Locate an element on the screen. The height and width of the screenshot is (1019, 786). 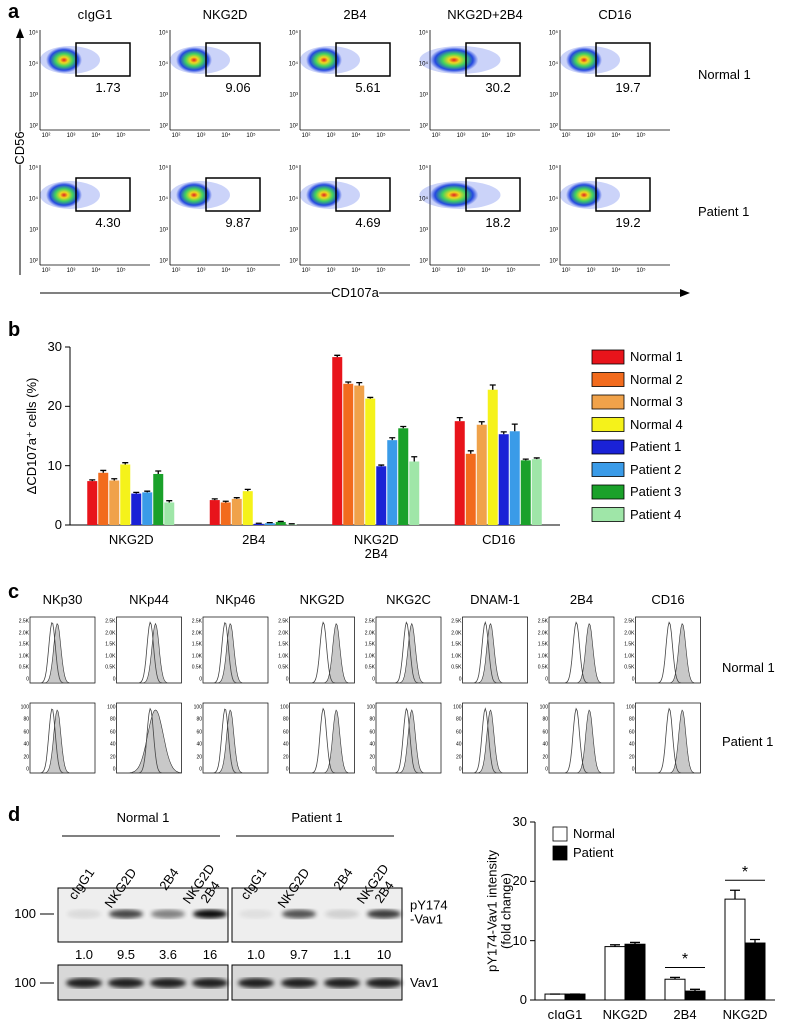
arrowhead is located at coordinates (20, 33).